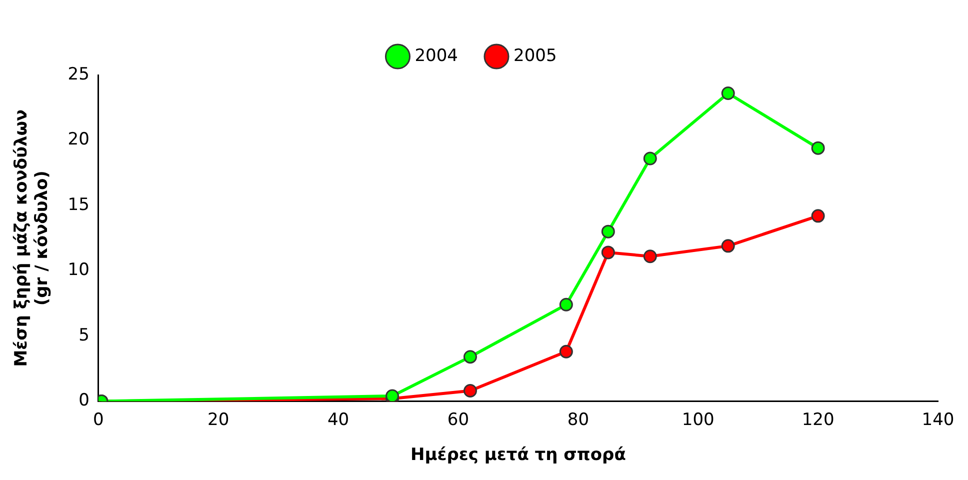 This screenshot has height=480, width=968. I want to click on x-tick-label: 120, so click(818, 420).